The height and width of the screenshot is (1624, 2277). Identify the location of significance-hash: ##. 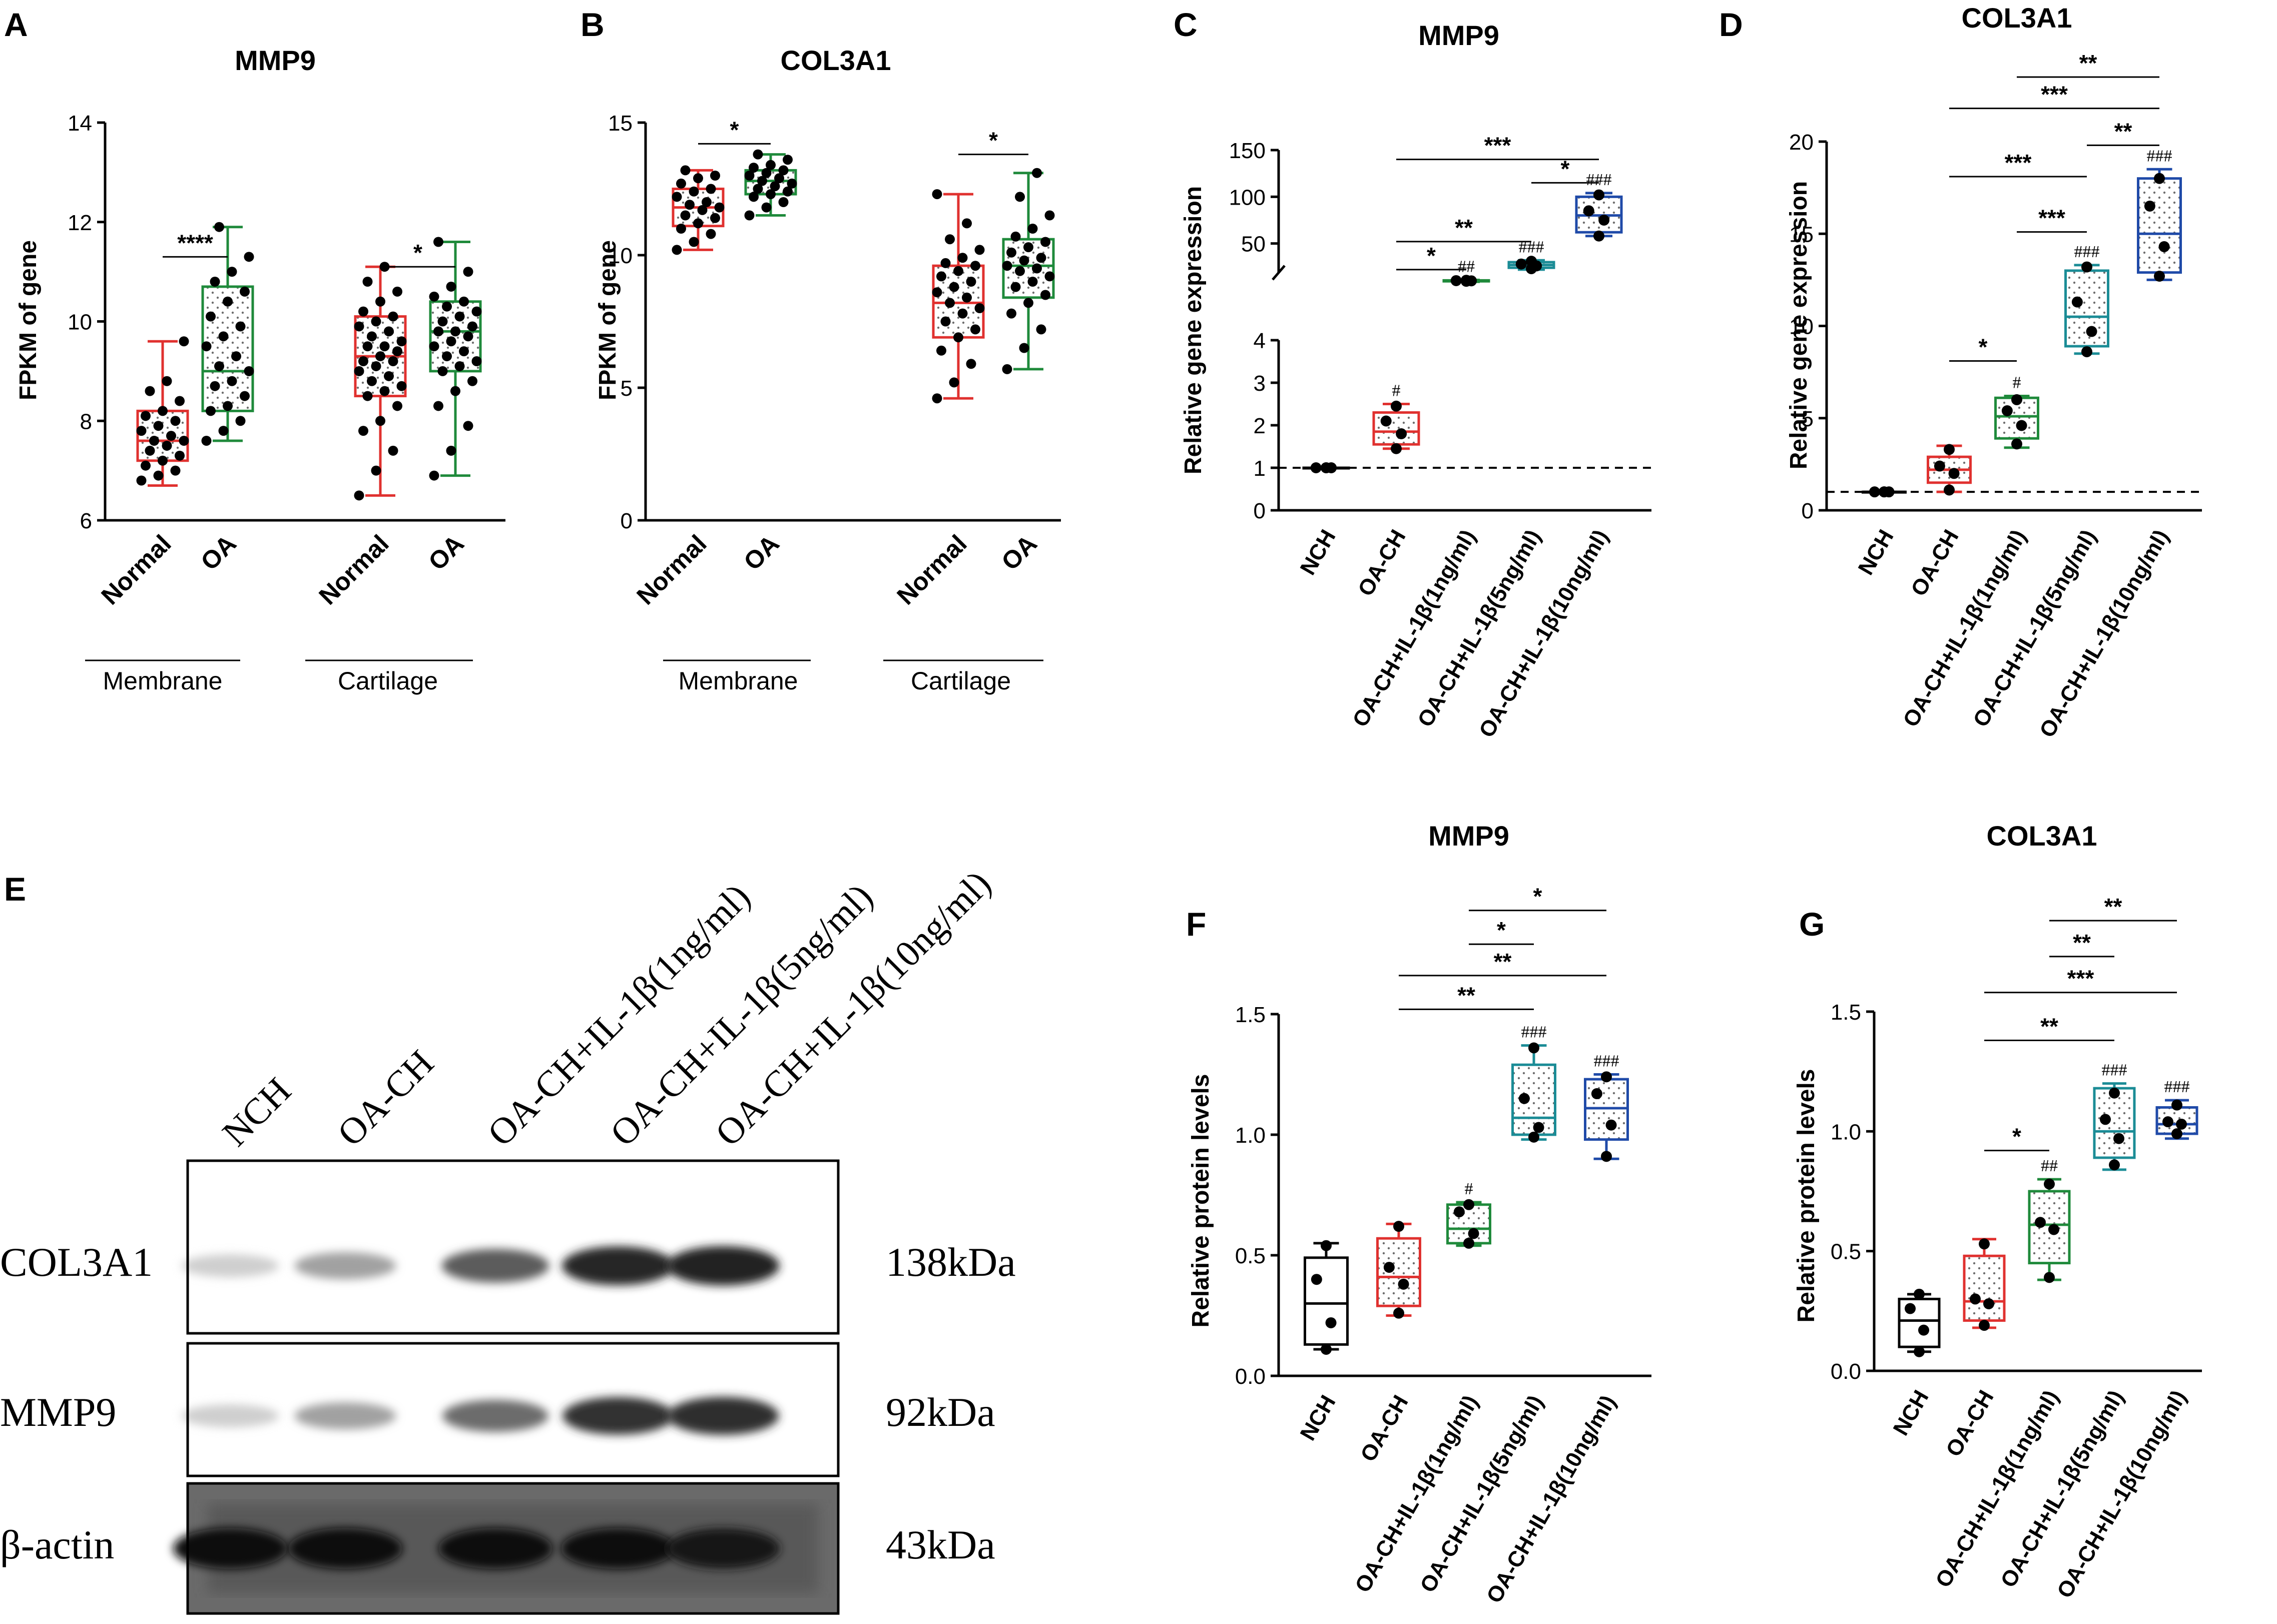
(1466, 266).